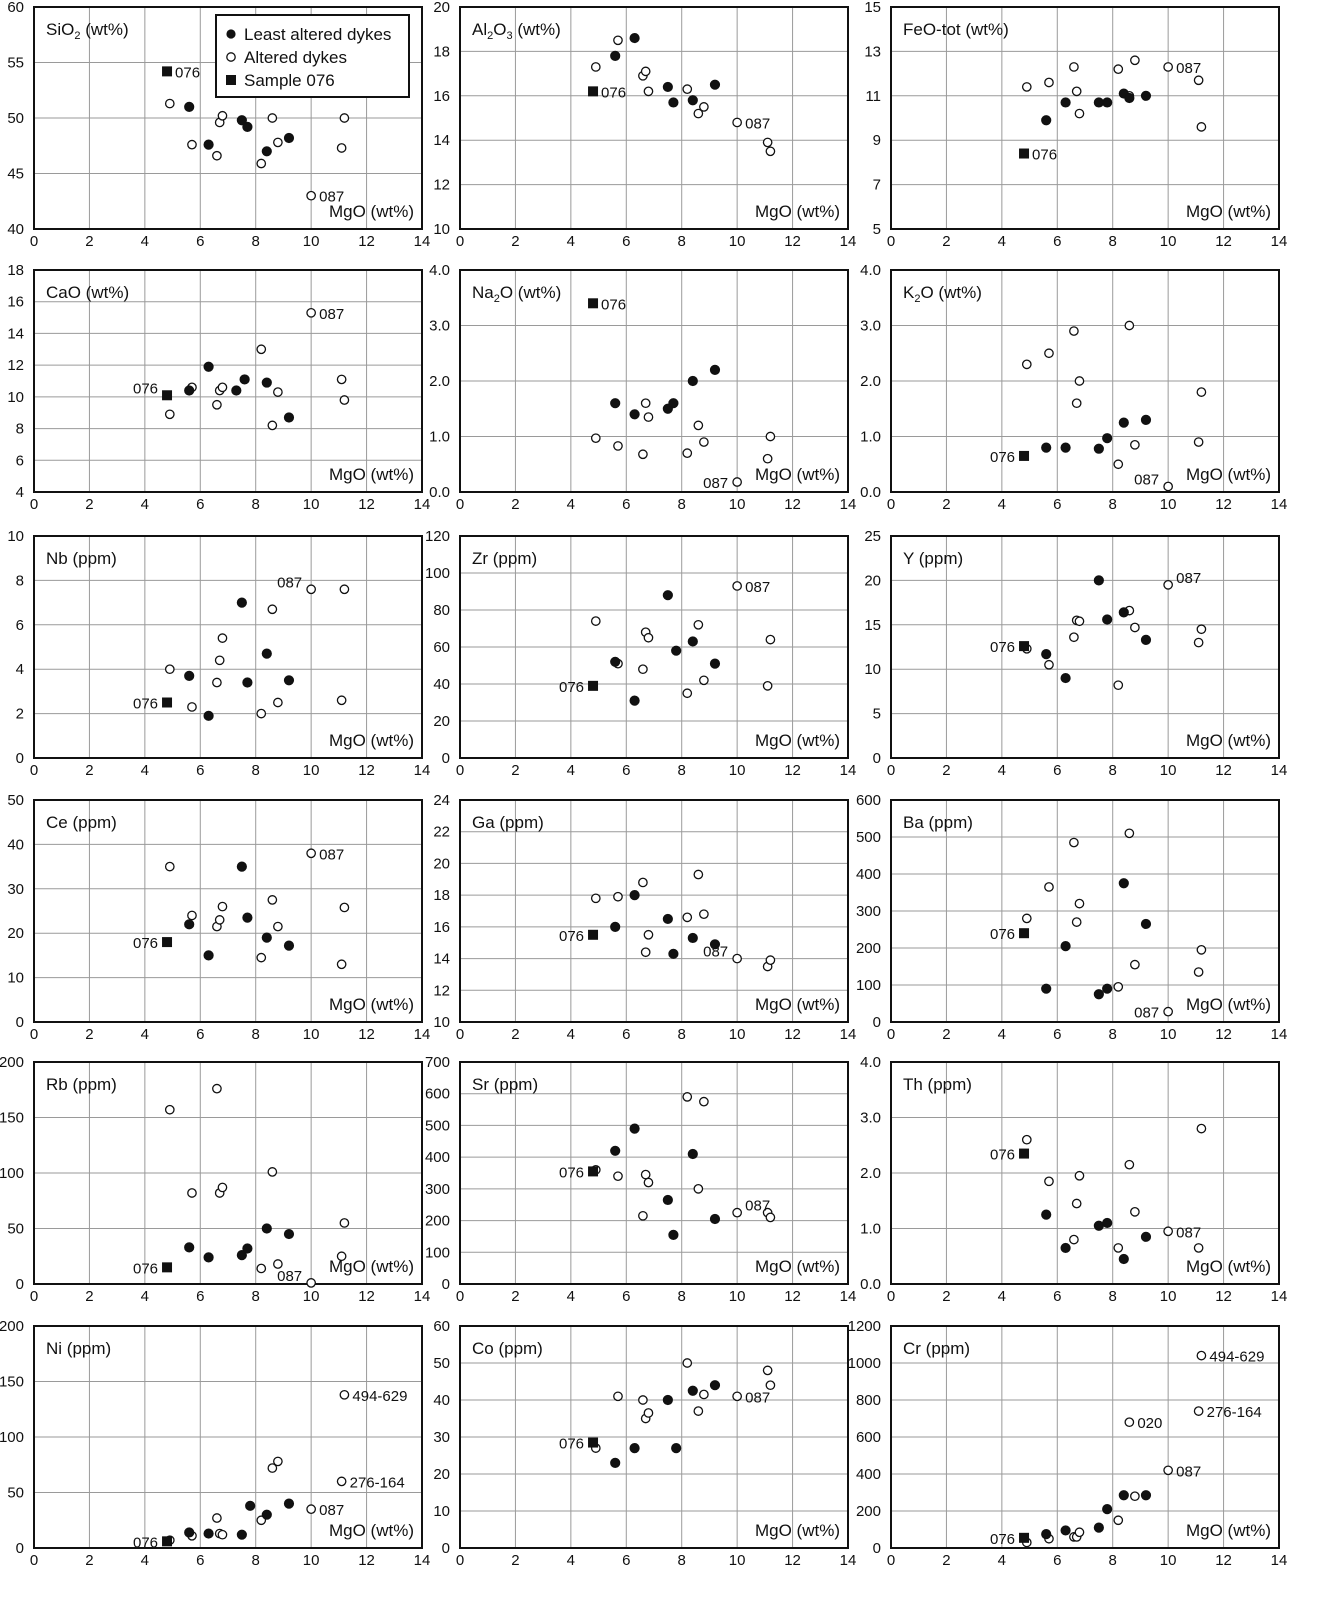 This screenshot has height=1610, width=1327. I want to click on y-tick-label: 800, so click(868, 1400).